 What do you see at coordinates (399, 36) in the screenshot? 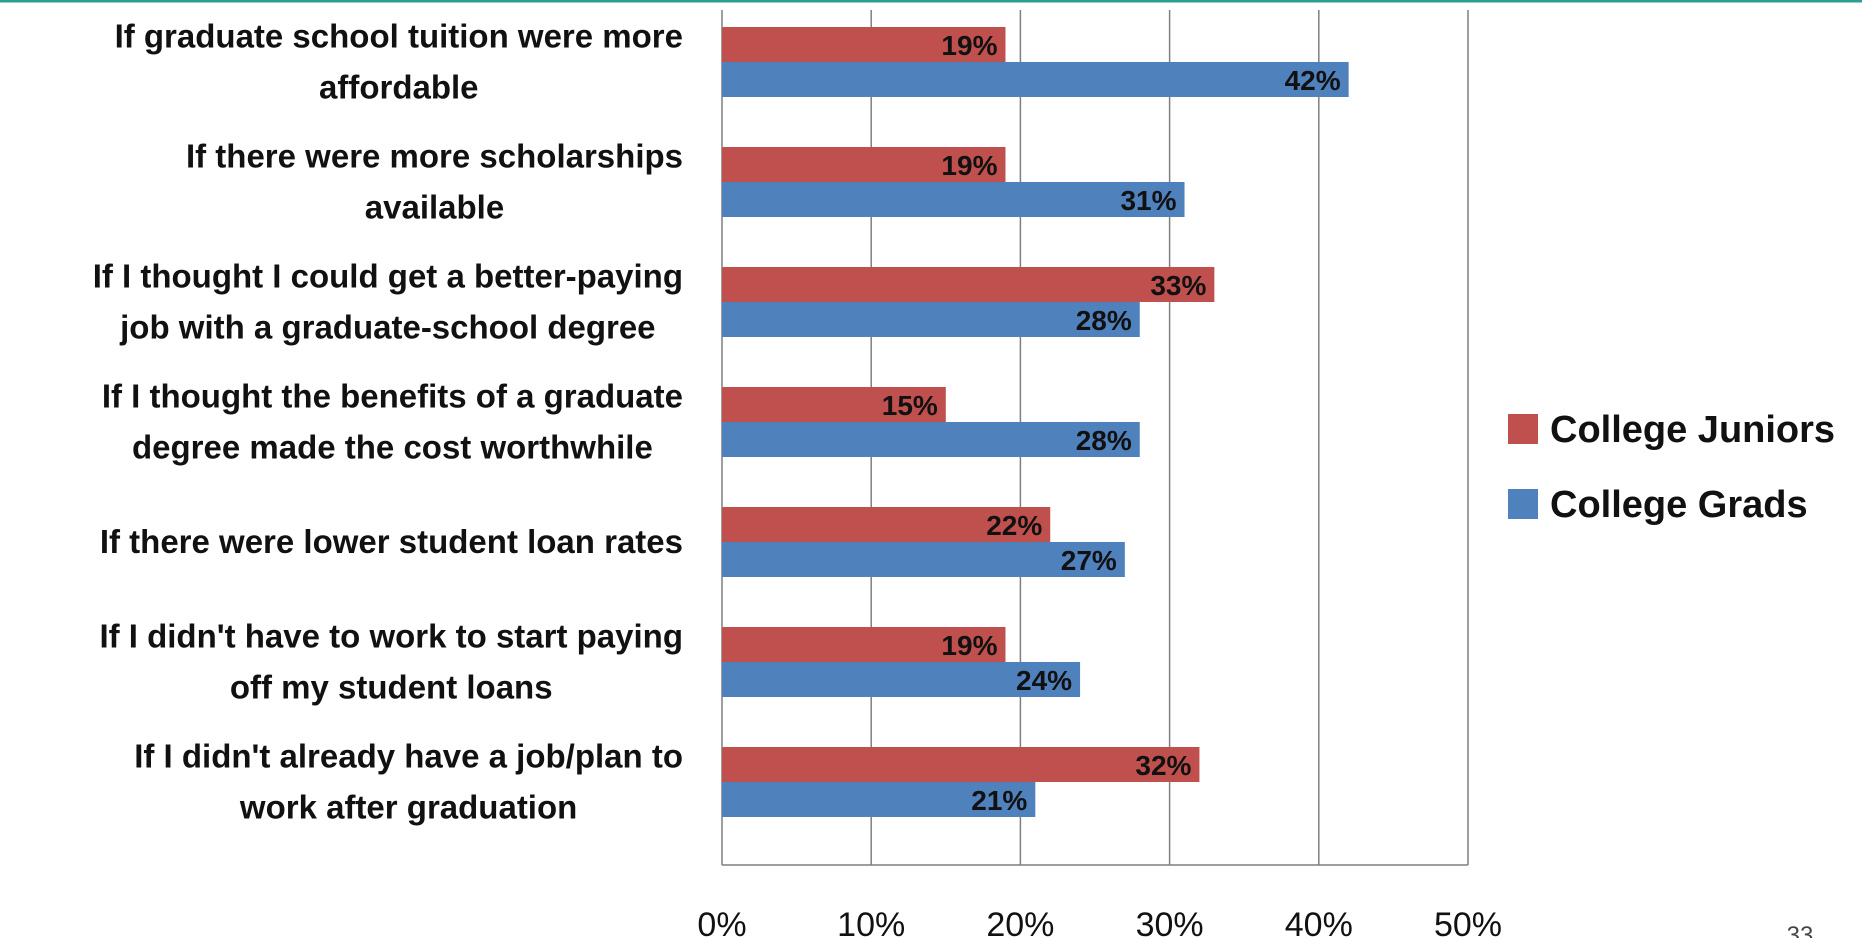
I see `category-label: If graduate school tuition were more` at bounding box center [399, 36].